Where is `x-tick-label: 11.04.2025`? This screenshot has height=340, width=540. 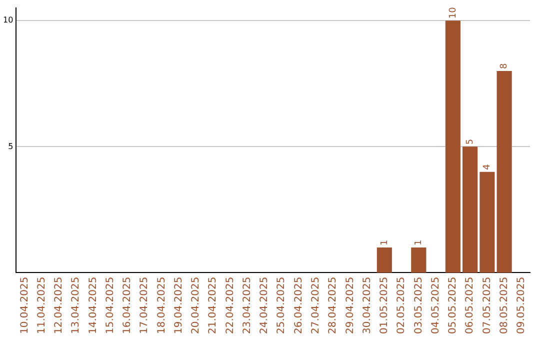 x-tick-label: 11.04.2025 is located at coordinates (42, 305).